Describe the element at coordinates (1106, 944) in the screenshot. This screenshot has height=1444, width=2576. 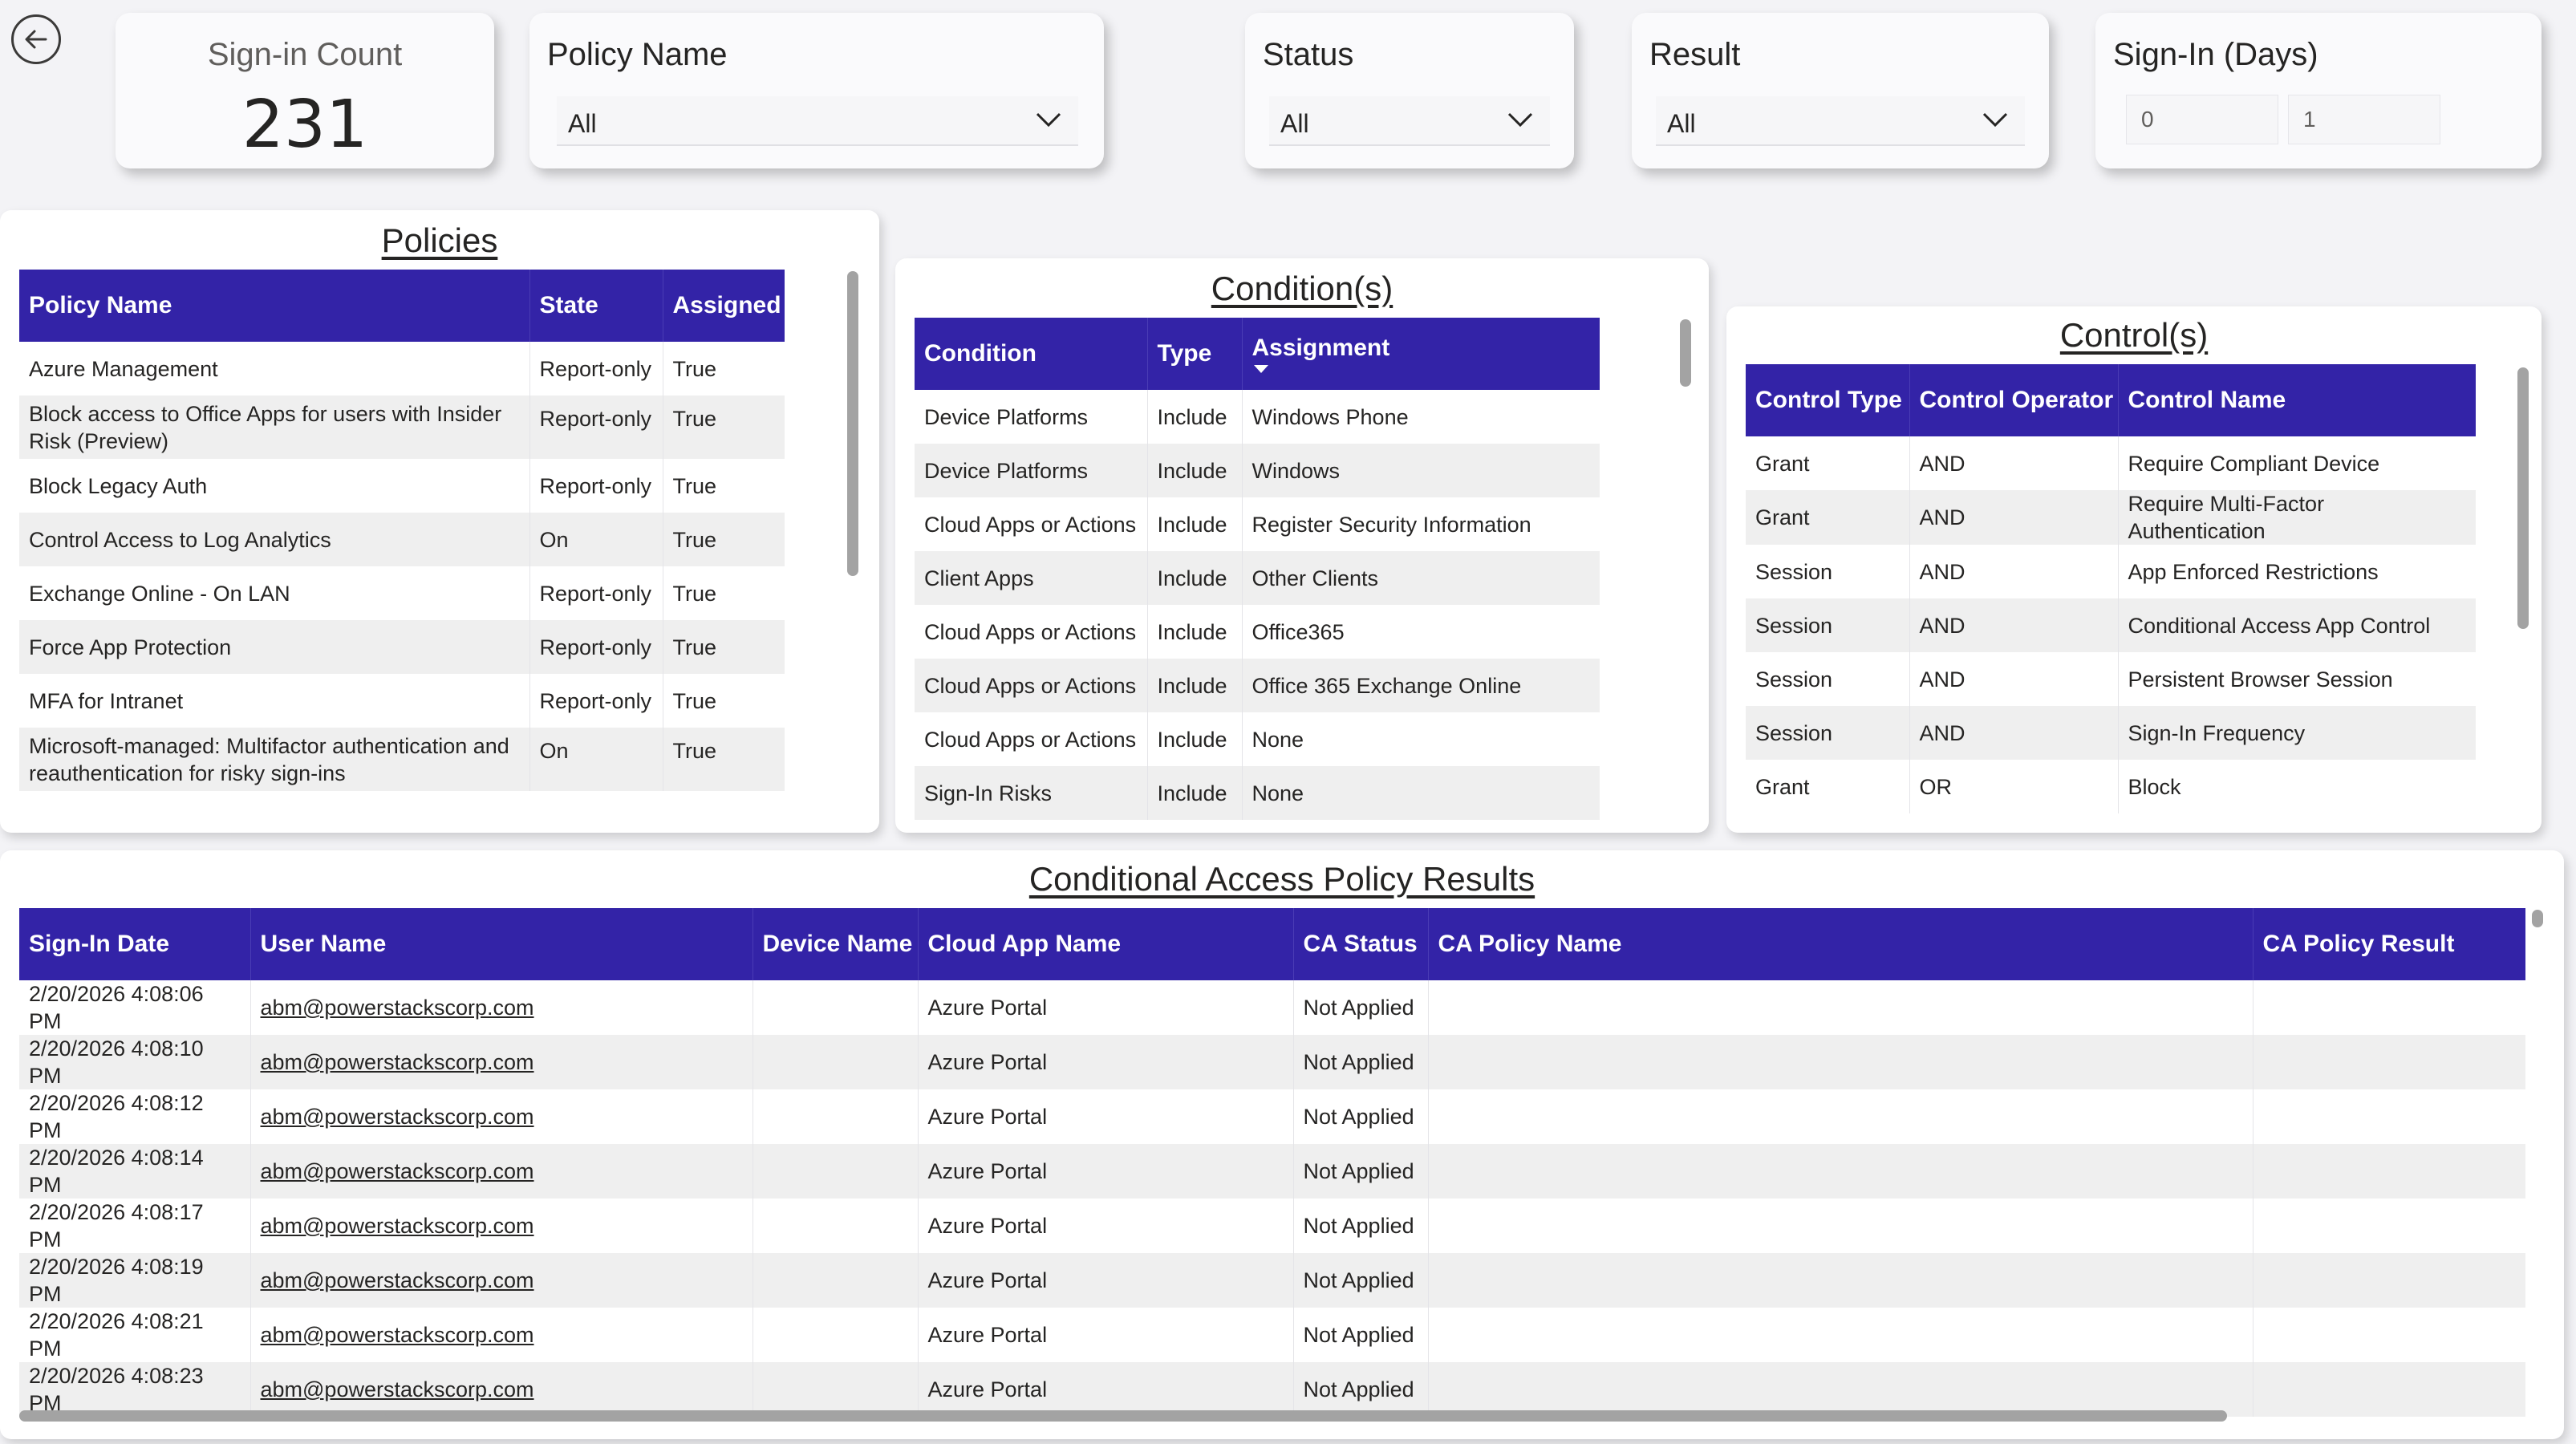
I see `column-header: Cloud App Name` at that location.